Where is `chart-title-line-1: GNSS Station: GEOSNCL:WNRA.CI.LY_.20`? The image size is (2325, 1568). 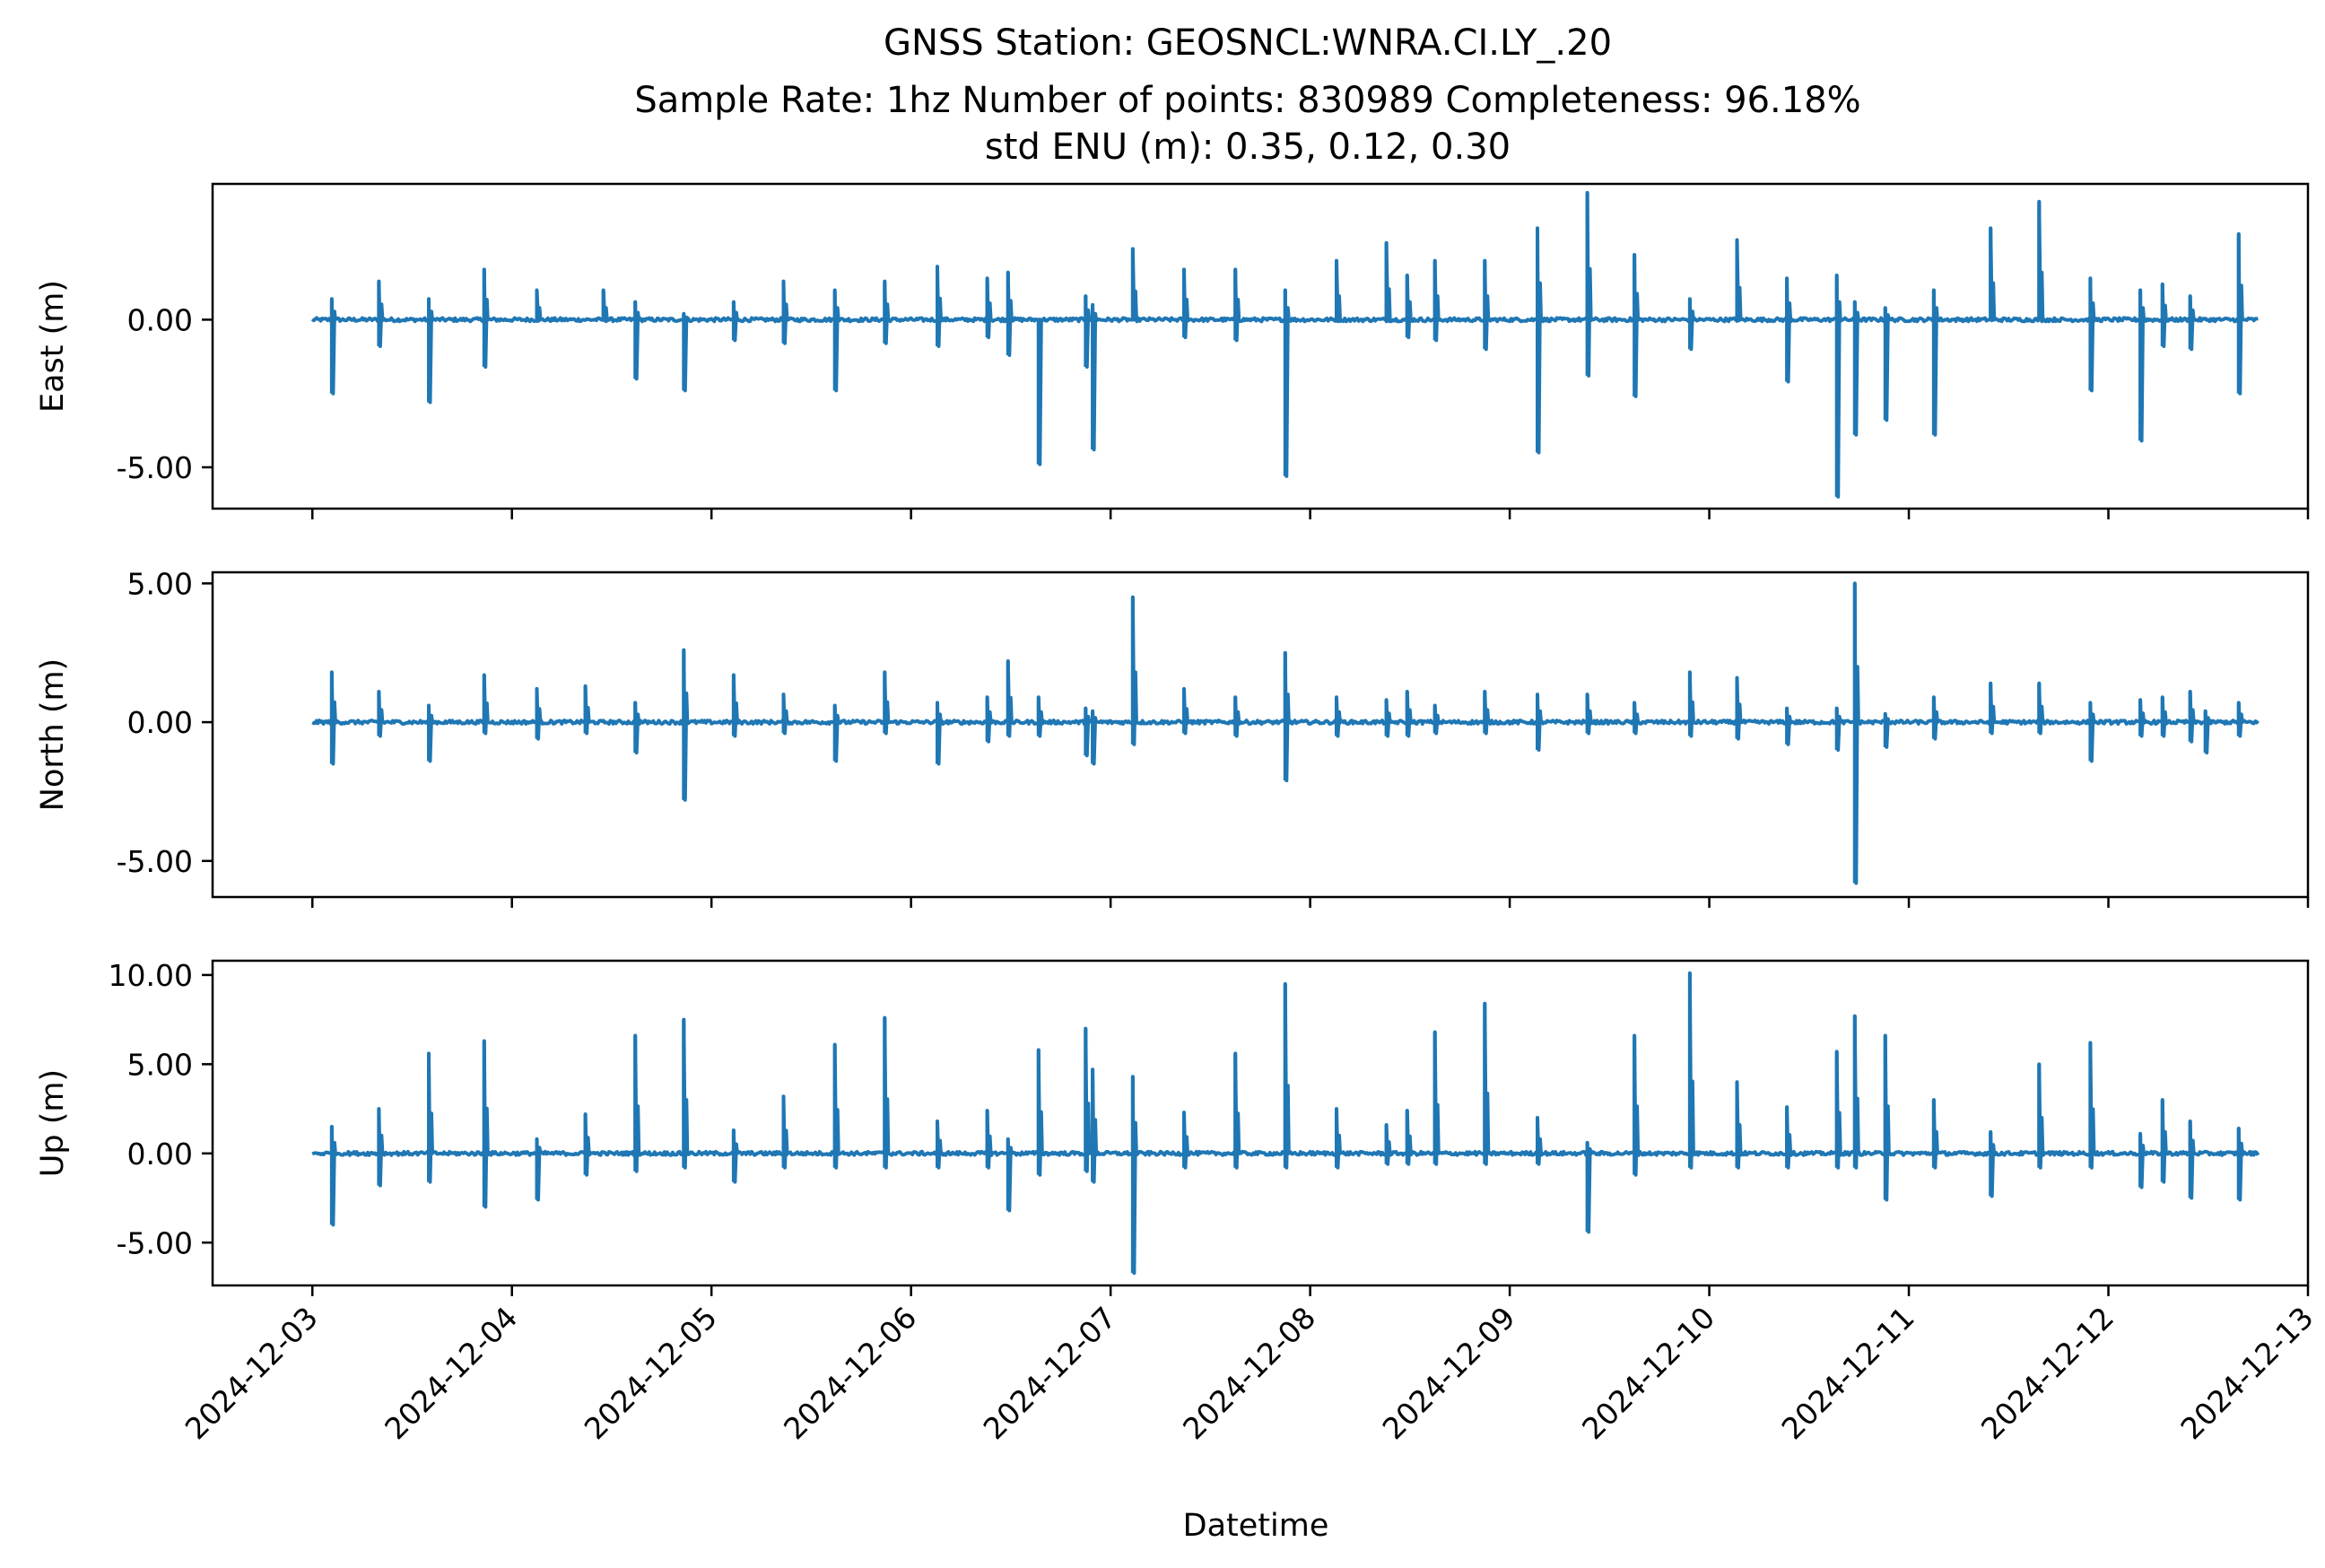 chart-title-line-1: GNSS Station: GEOSNCL:WNRA.CI.LY_.20 is located at coordinates (1248, 43).